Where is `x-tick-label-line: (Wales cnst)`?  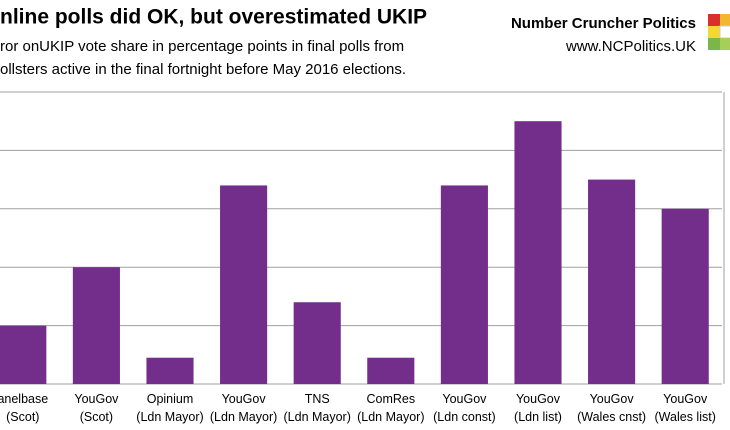 x-tick-label-line: (Wales cnst) is located at coordinates (611, 417).